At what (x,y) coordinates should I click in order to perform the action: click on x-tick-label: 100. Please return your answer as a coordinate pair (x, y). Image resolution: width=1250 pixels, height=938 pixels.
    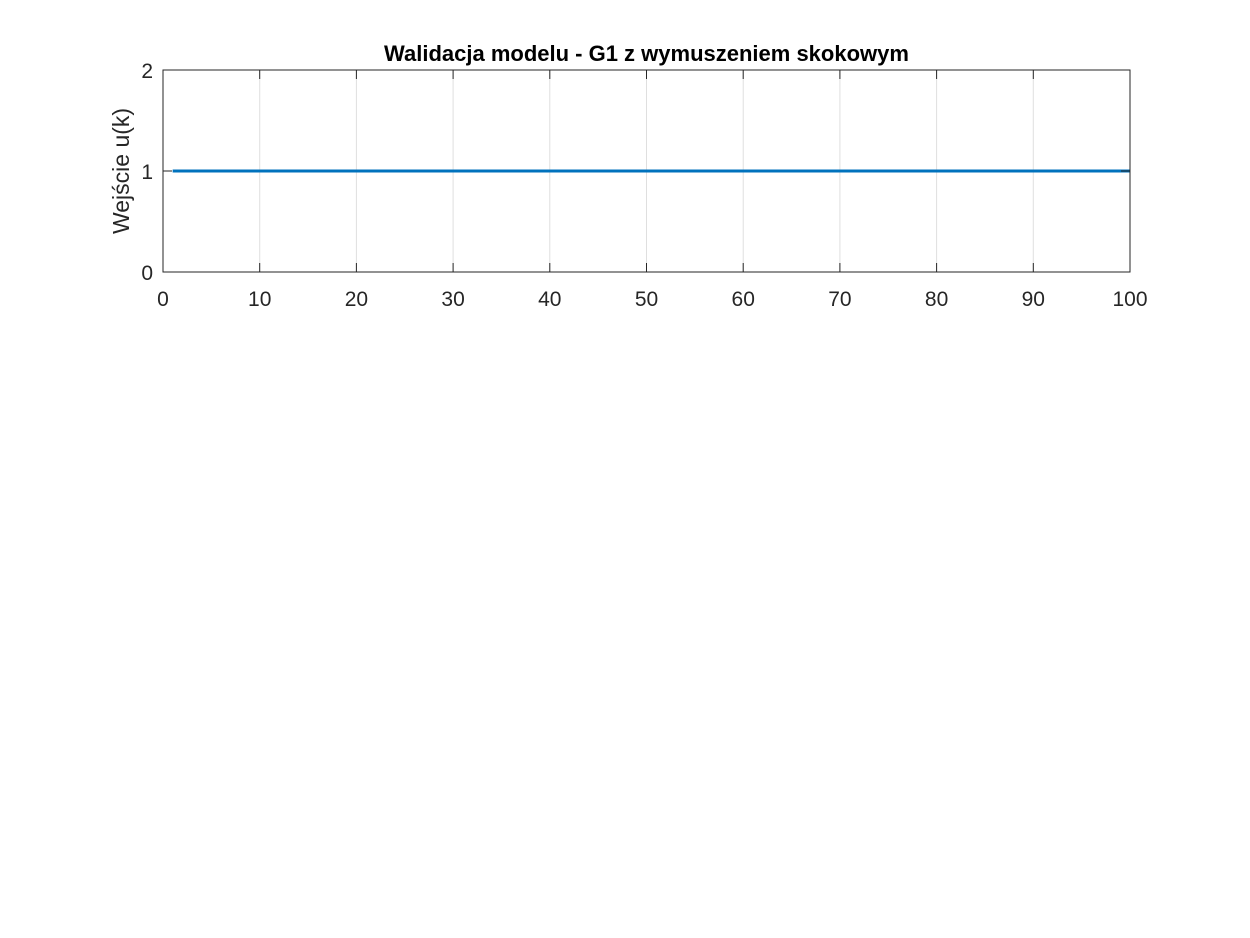
    Looking at the image, I should click on (1129, 299).